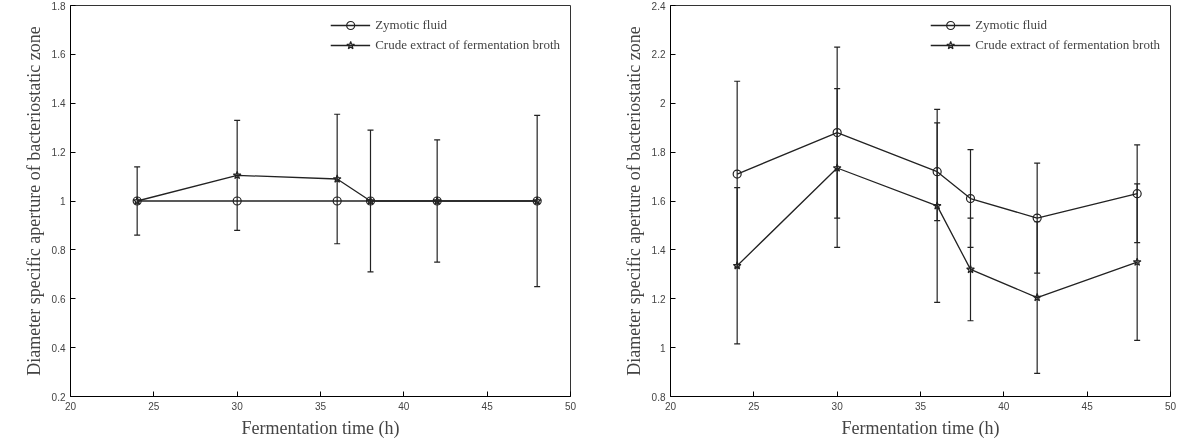  I want to click on y-tick-label: 2.2, so click(658, 55).